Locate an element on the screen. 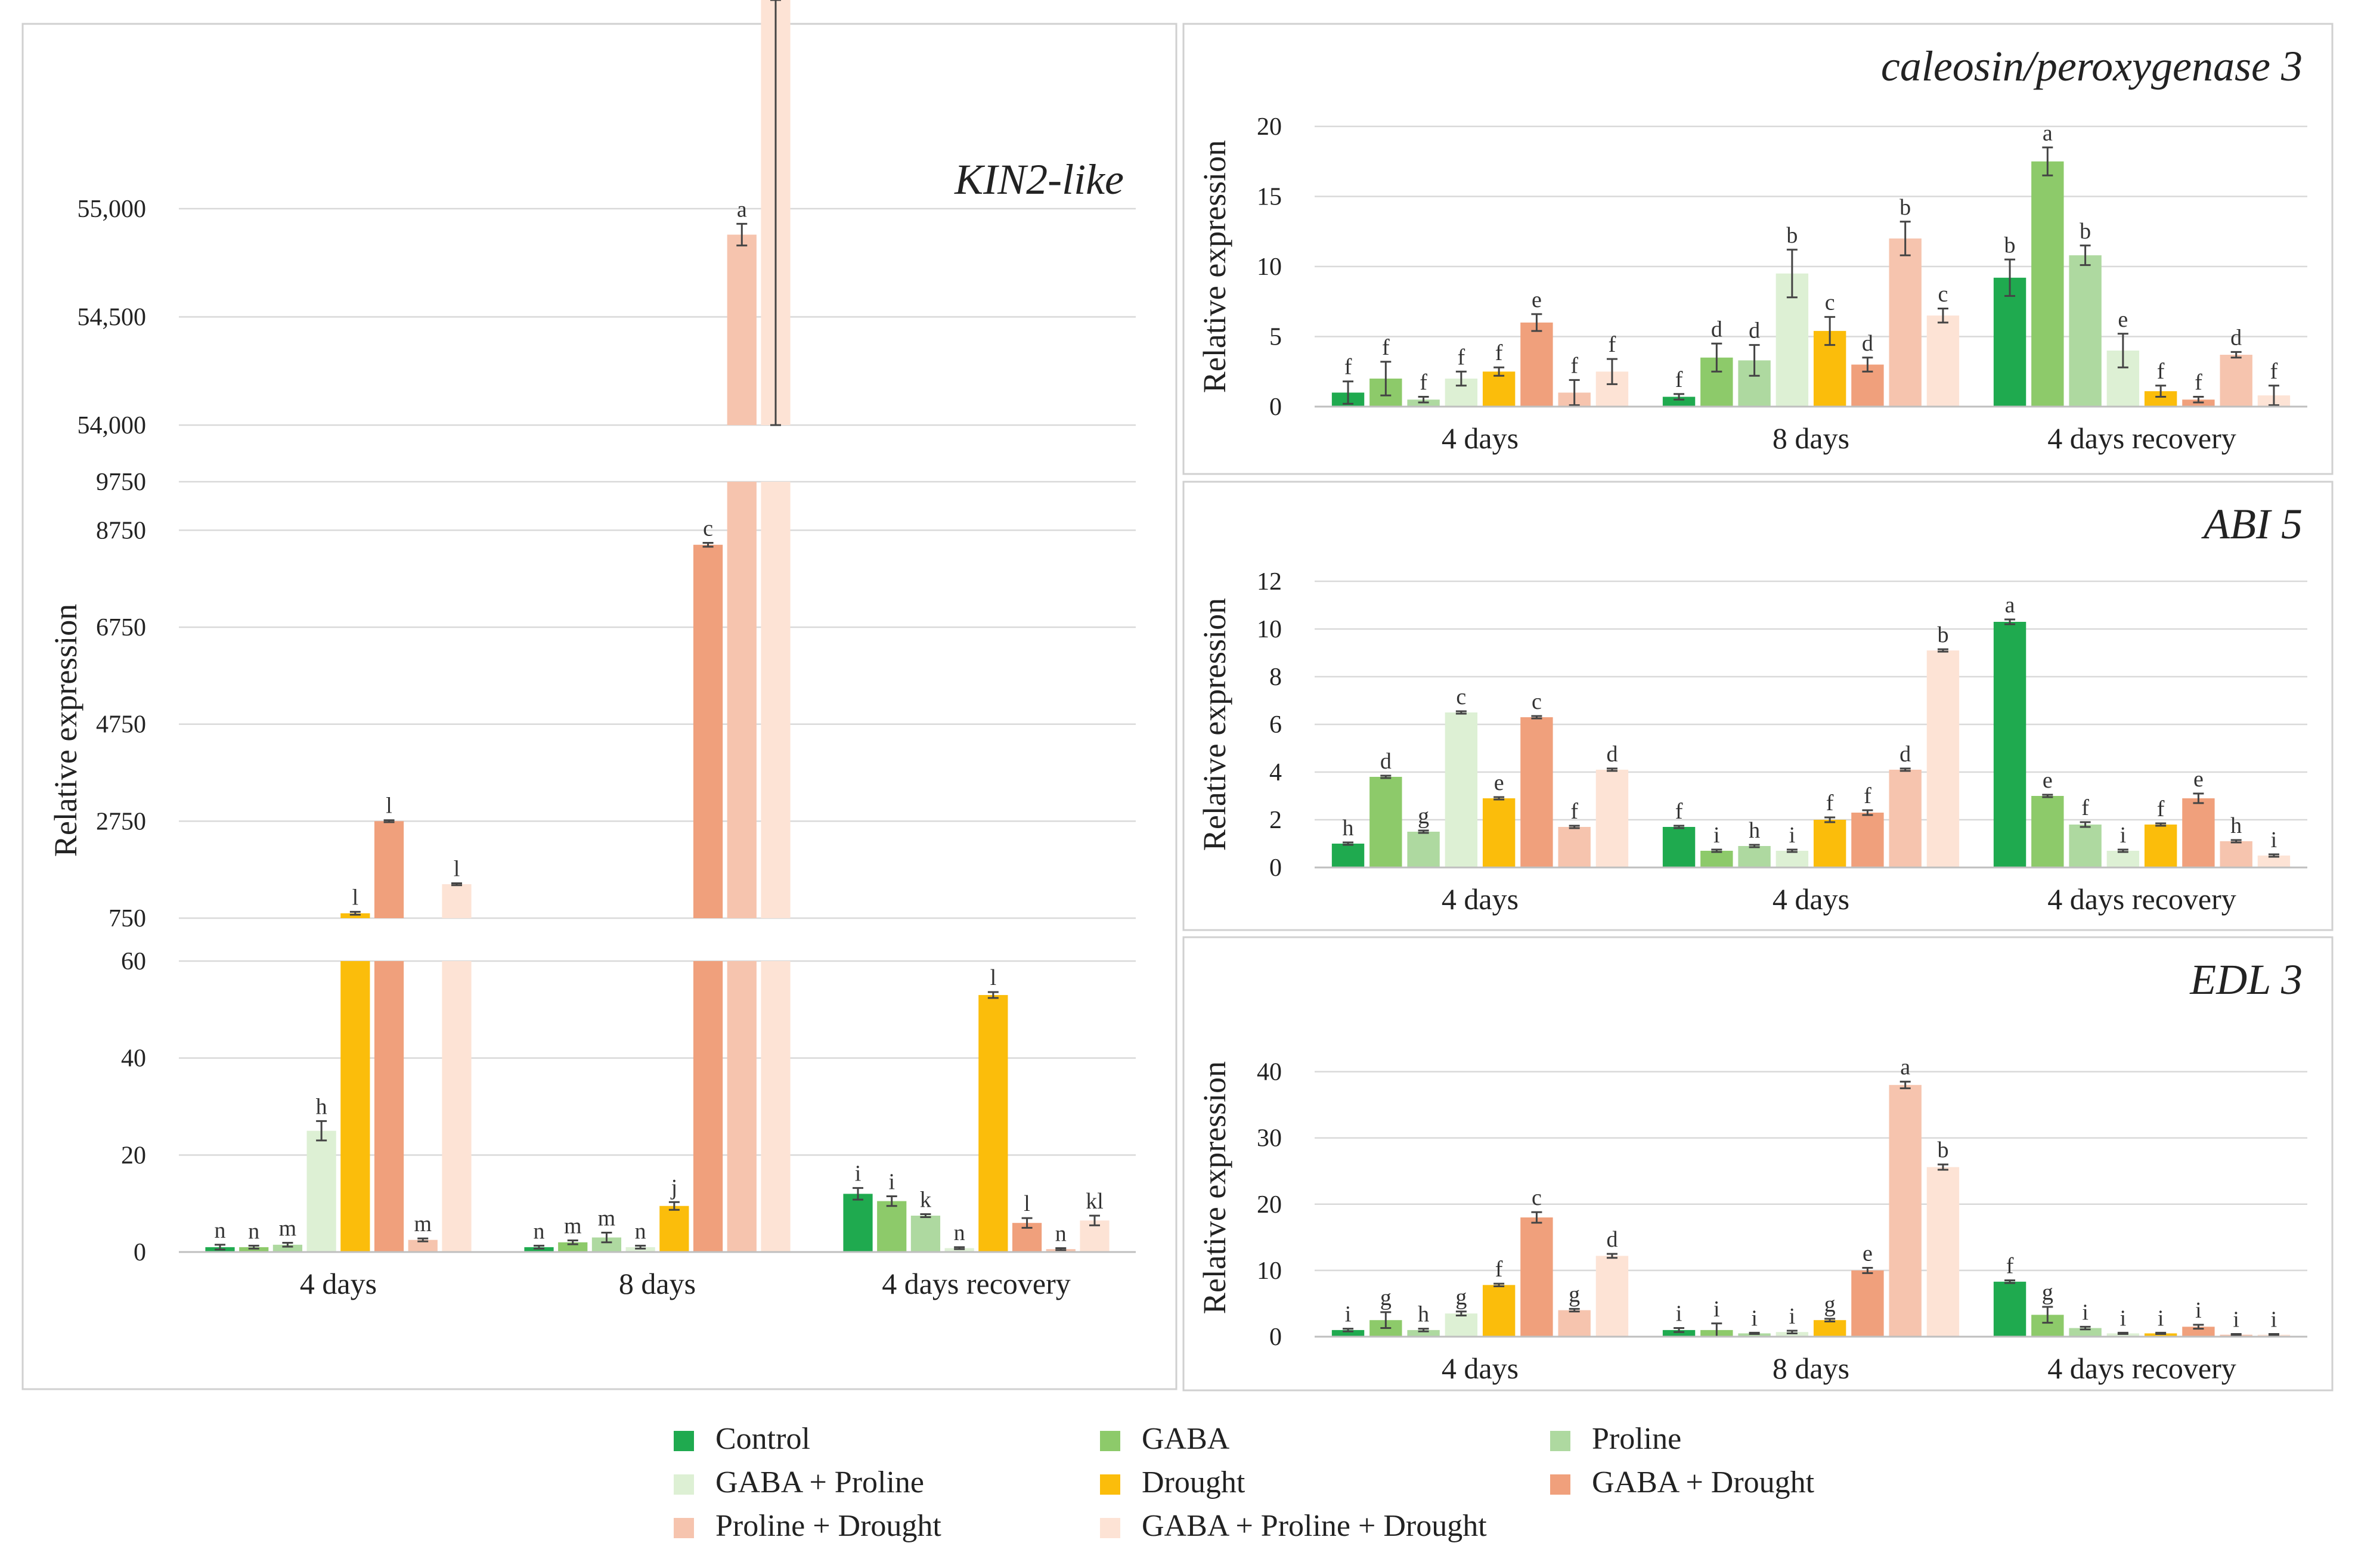 This screenshot has height=1568, width=2355. legend-label: GABA is located at coordinates (1186, 1439).